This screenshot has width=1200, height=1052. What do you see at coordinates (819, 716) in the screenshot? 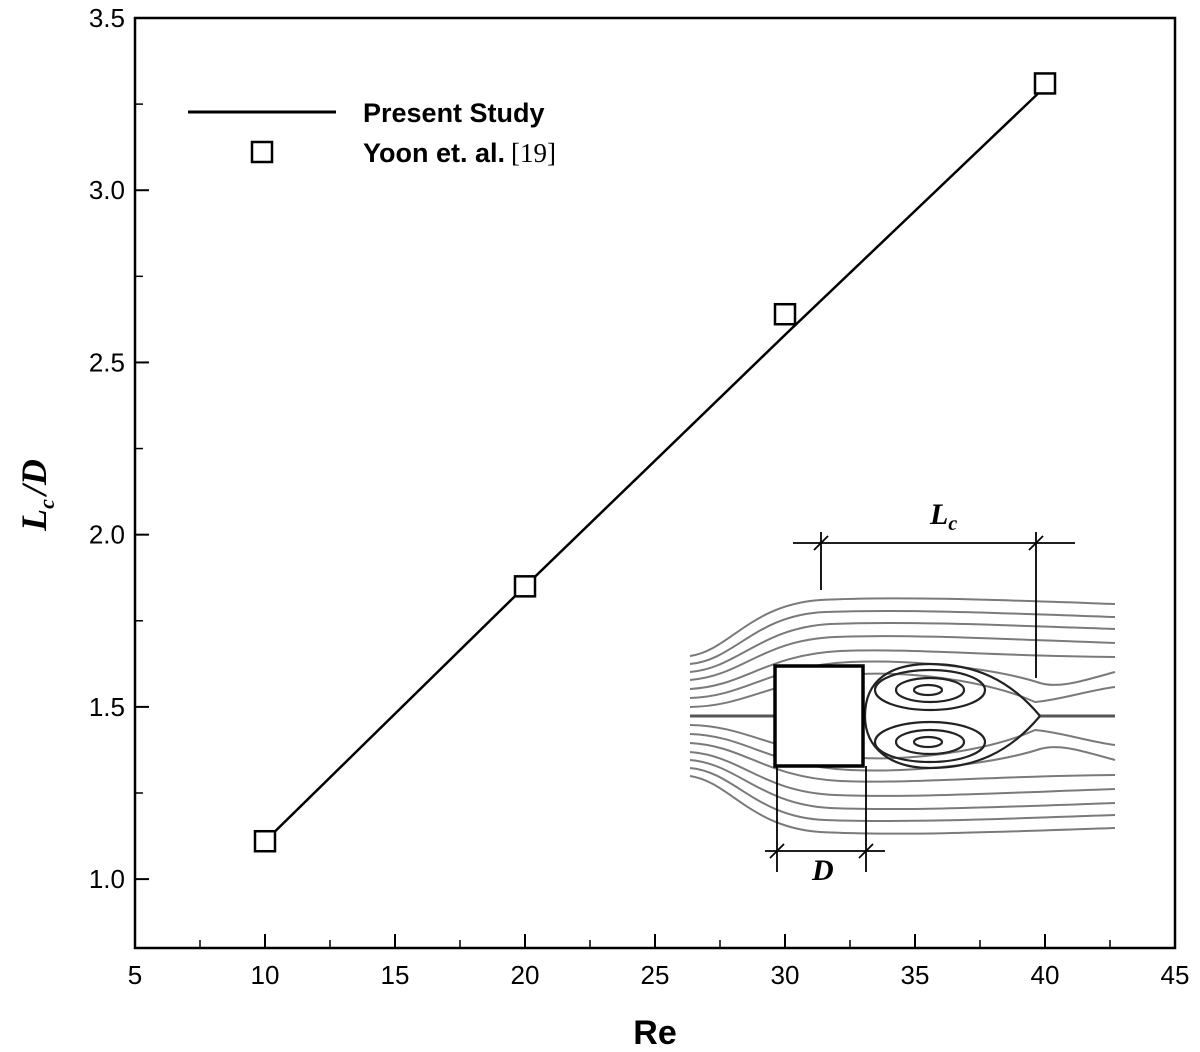
I see `inset-square-cylinder` at bounding box center [819, 716].